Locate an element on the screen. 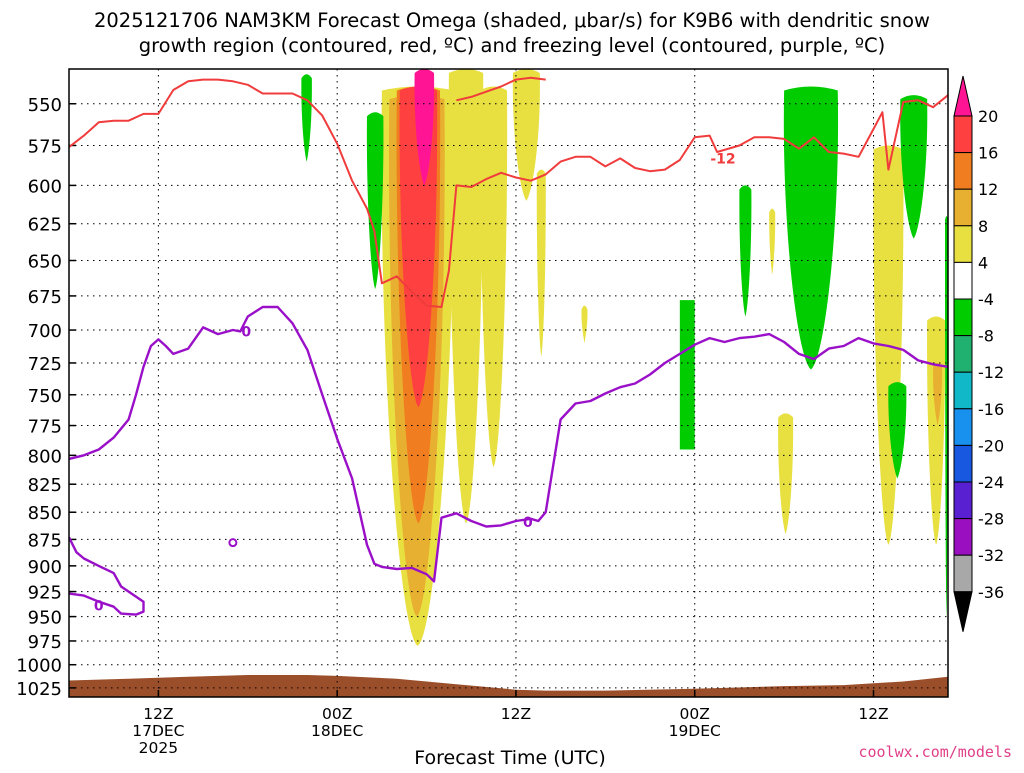  y-tick-label: 575 is located at coordinates (45, 146).